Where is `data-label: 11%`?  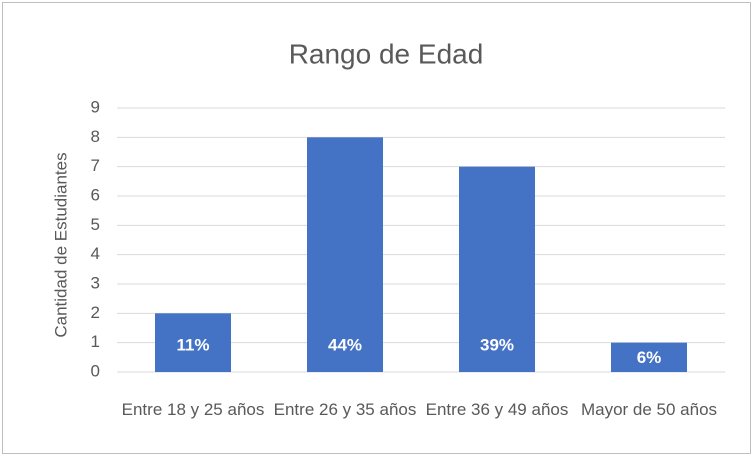
data-label: 11% is located at coordinates (192, 344).